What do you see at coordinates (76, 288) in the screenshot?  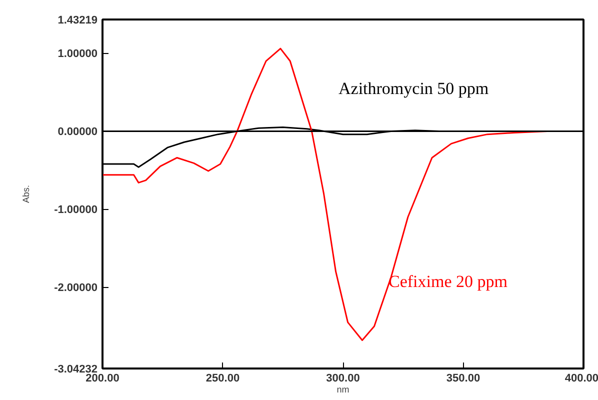 I see `y-tick-label: -2.00000` at bounding box center [76, 288].